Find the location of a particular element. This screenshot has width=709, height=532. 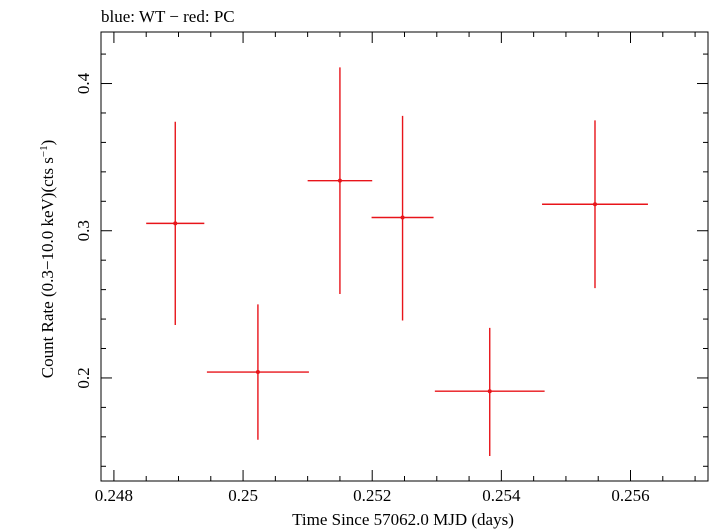

x-tick-label: 0.252 is located at coordinates (372, 495).